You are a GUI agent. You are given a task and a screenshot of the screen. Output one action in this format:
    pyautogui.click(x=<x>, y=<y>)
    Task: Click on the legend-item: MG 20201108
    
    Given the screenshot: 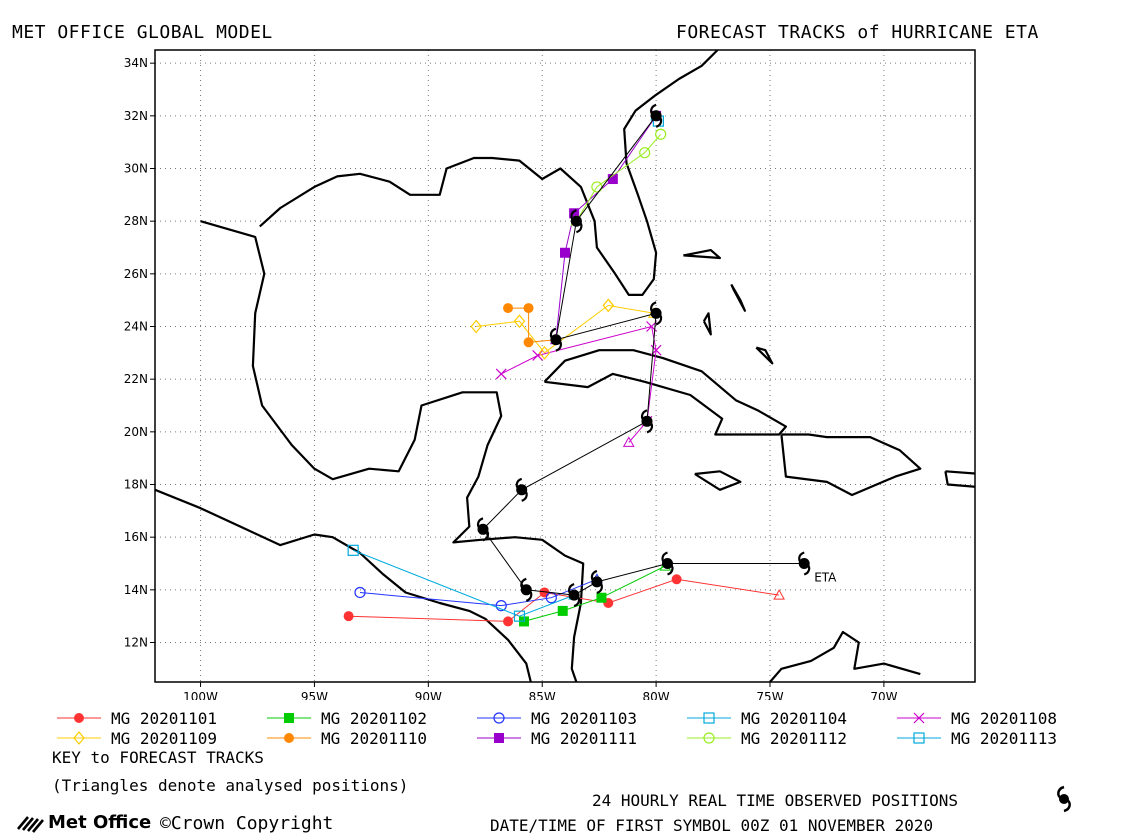 What is the action you would take?
    pyautogui.click(x=1000, y=718)
    